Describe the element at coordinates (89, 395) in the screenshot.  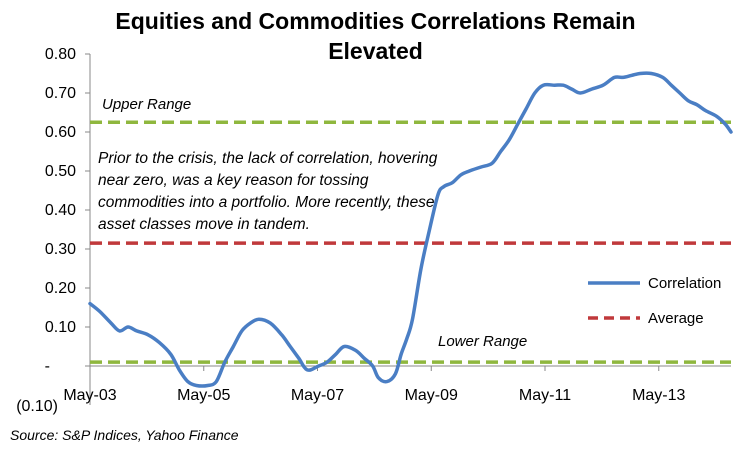
I see `x-tick-label: May-03` at that location.